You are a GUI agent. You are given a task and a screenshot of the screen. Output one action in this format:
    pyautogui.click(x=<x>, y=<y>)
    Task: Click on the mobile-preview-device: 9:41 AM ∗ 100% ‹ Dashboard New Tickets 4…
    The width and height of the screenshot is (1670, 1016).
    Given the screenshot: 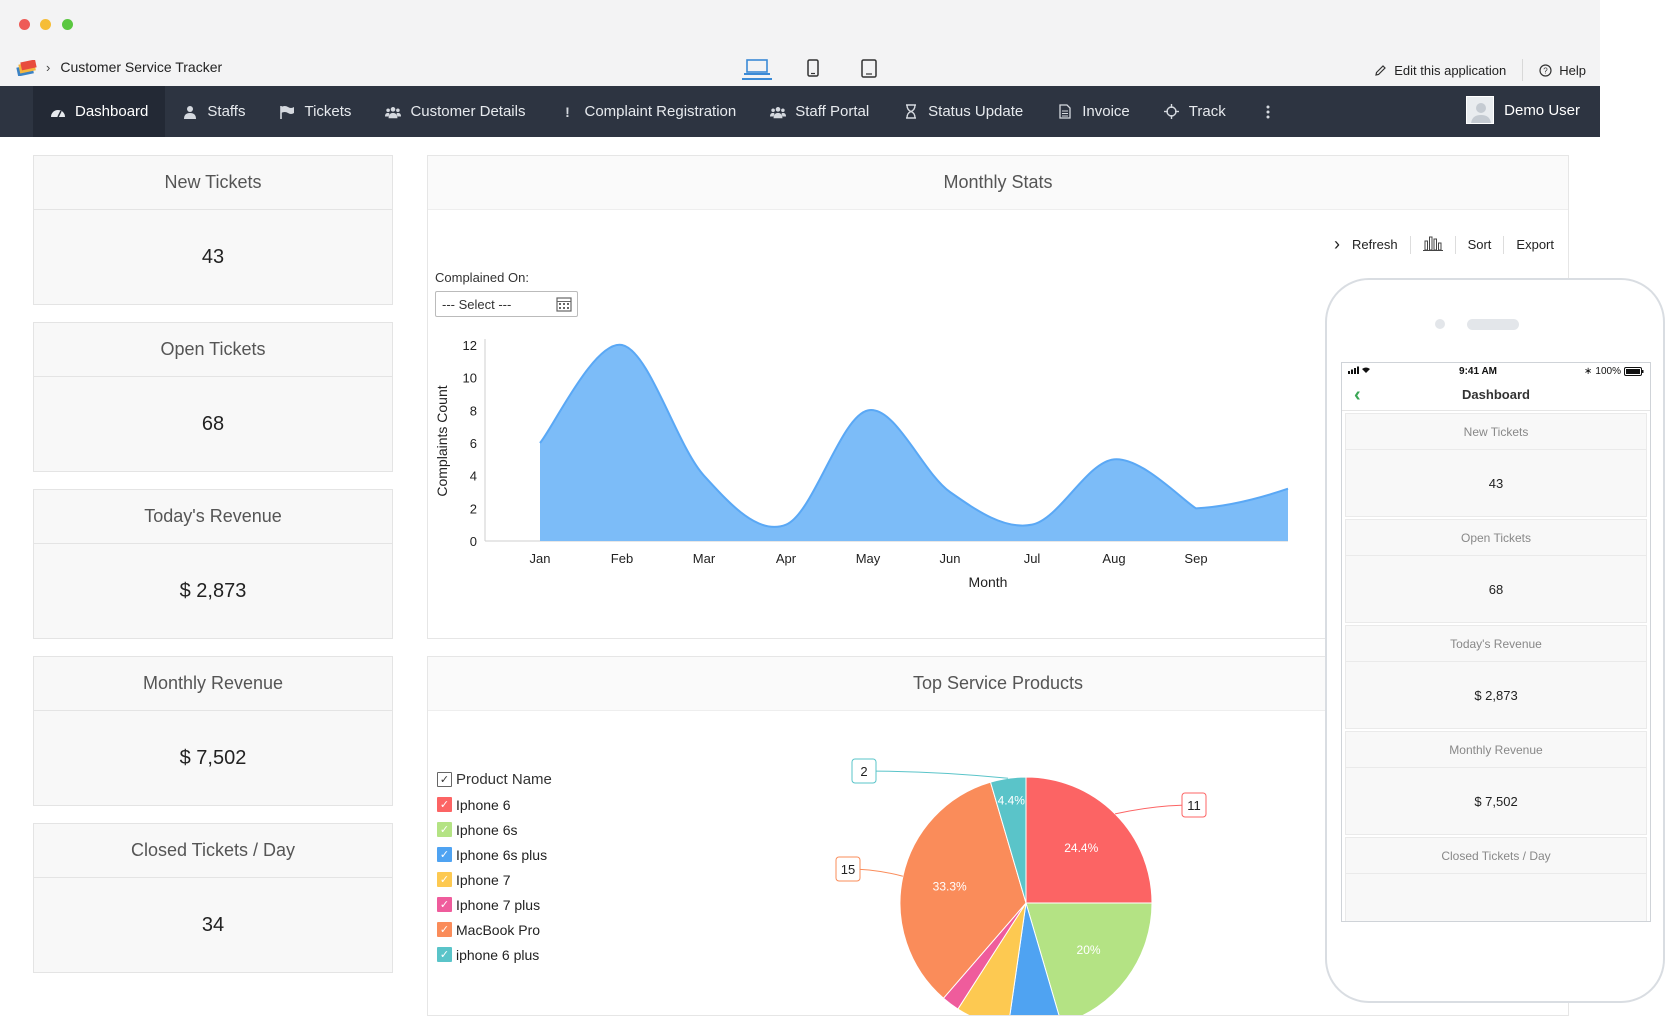 What is the action you would take?
    pyautogui.click(x=1495, y=640)
    